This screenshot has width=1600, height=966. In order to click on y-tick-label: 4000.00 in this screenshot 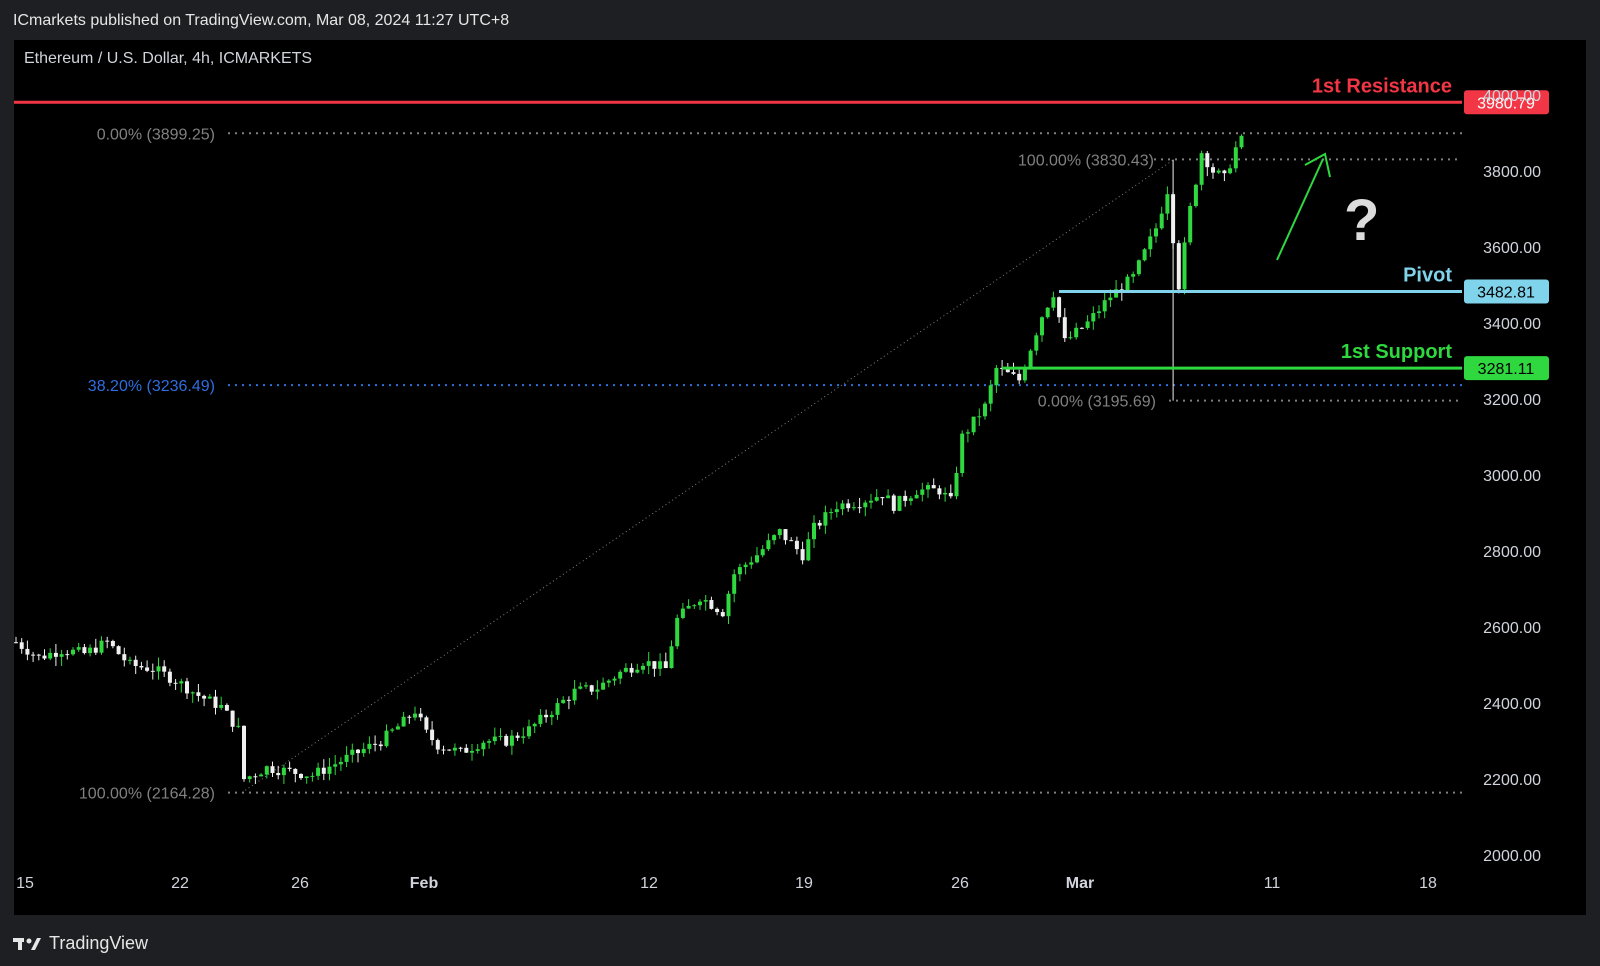, I will do `click(1512, 96)`.